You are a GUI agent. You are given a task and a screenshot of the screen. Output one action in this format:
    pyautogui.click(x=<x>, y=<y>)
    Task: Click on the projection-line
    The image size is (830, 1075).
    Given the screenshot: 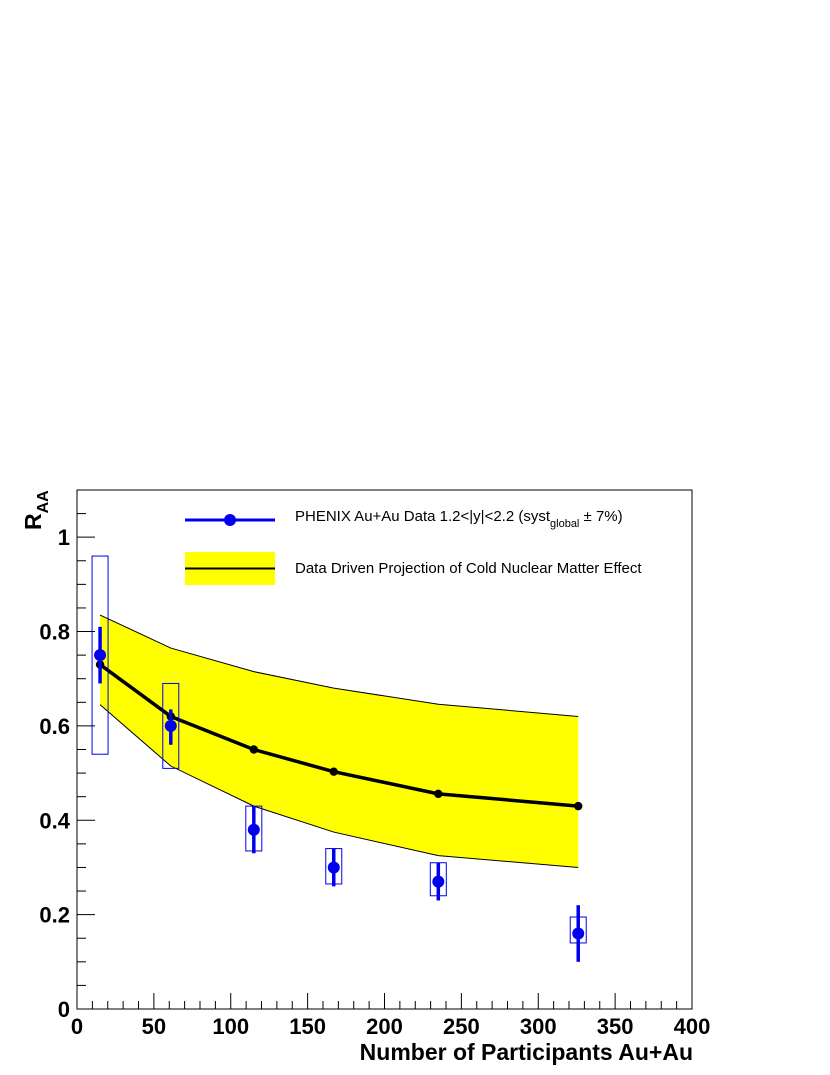 What is the action you would take?
    pyautogui.click(x=339, y=735)
    